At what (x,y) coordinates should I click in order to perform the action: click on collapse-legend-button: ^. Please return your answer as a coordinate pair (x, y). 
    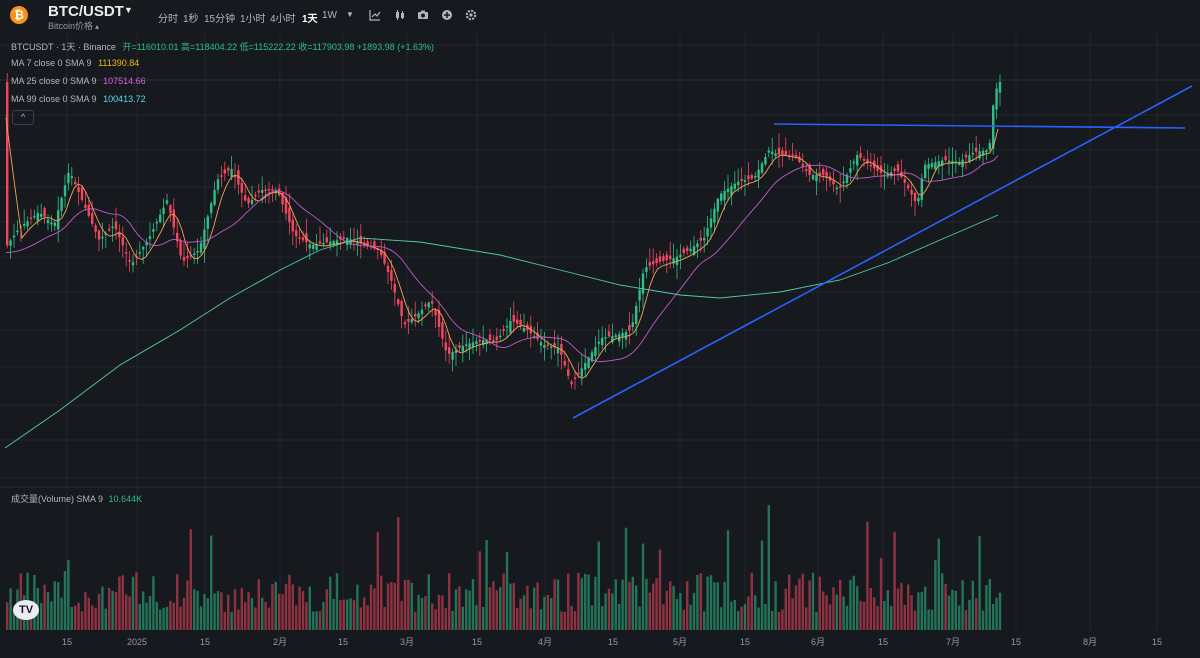
    Looking at the image, I should click on (23, 117).